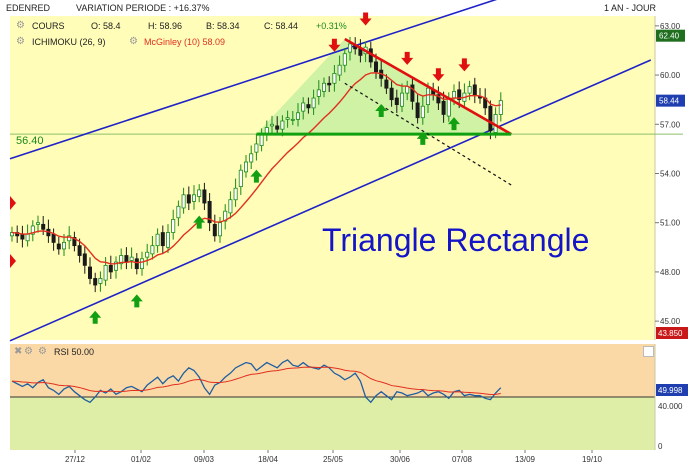 The image size is (689, 470). Describe the element at coordinates (18, 351) in the screenshot. I see `close-panel-icon: ✖` at that location.